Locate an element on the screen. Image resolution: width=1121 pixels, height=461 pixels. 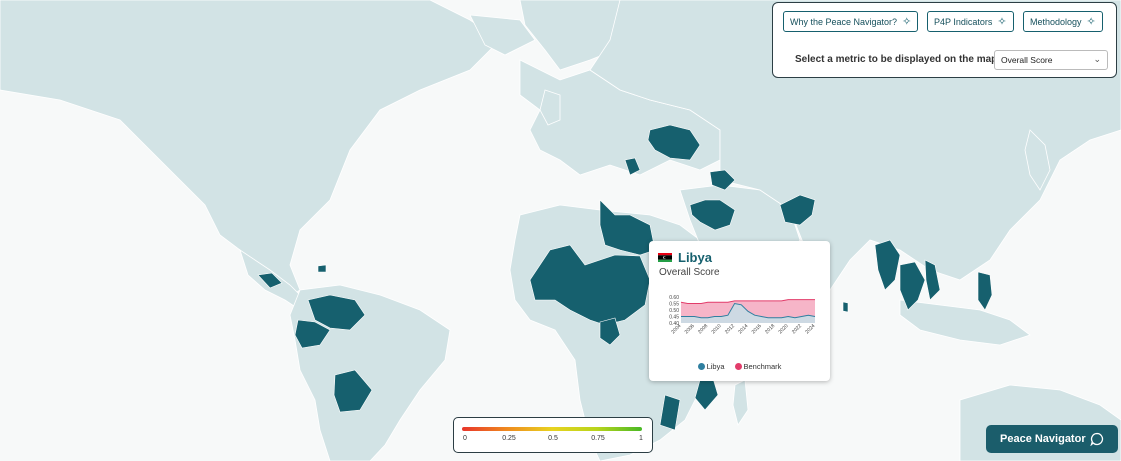
land-uk is located at coordinates (550, 107).